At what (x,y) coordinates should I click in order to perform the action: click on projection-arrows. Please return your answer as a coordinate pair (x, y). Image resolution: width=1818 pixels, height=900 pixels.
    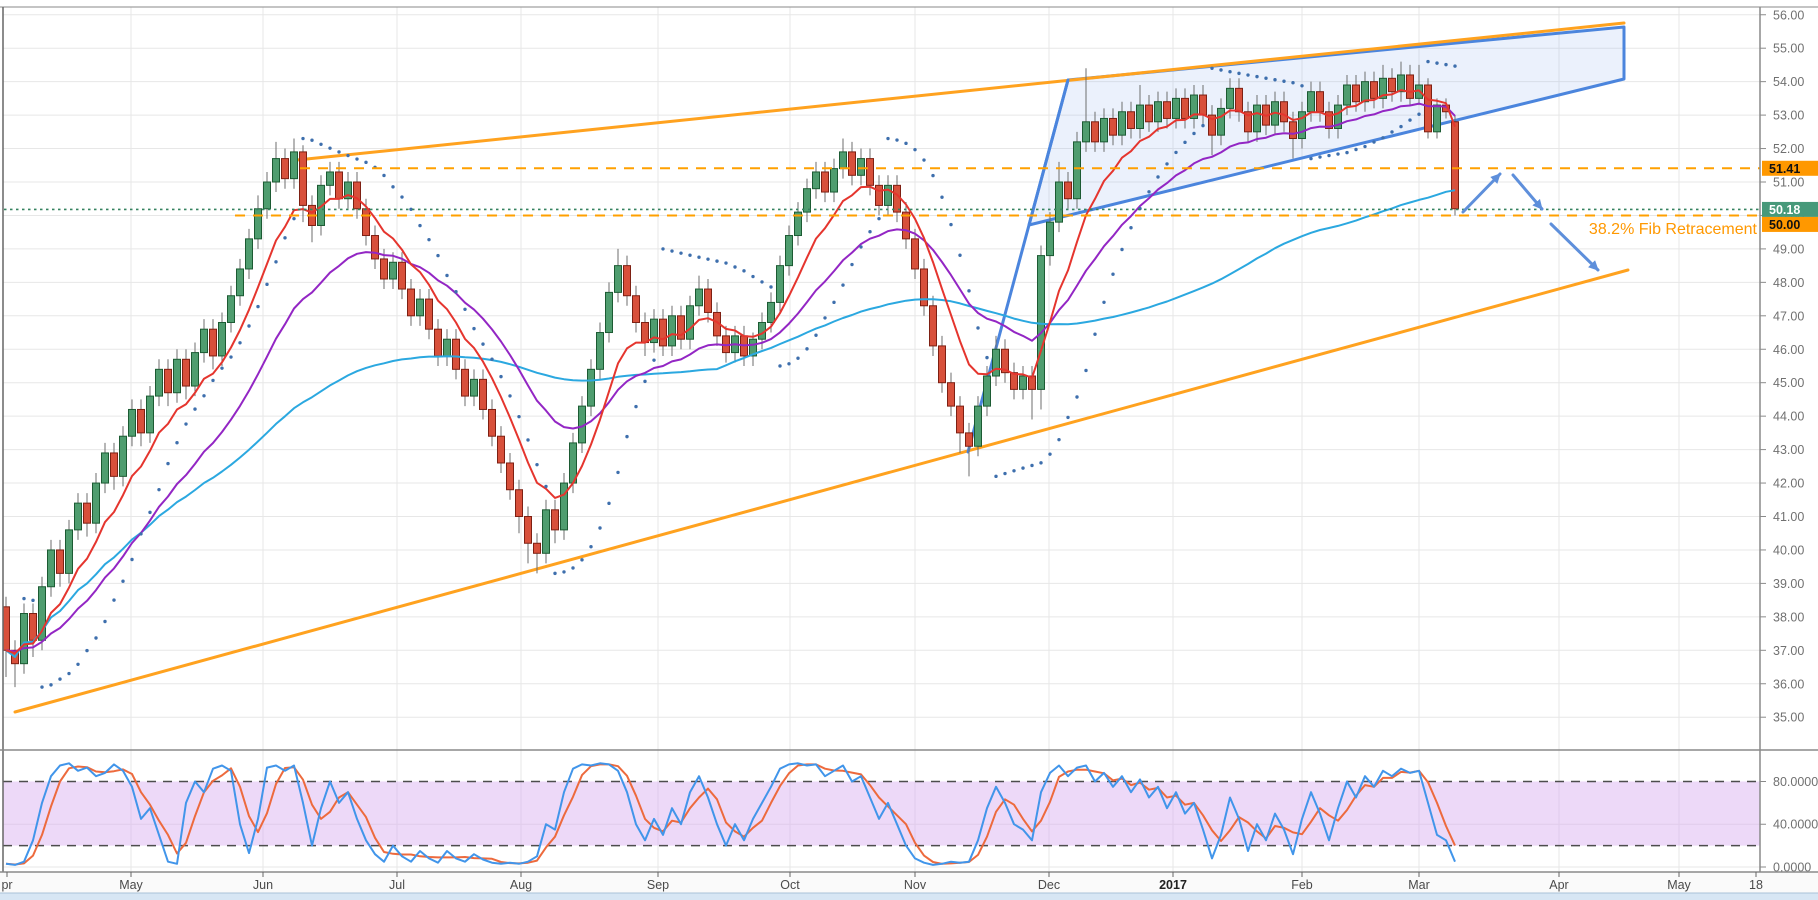
    Looking at the image, I should click on (1530, 222).